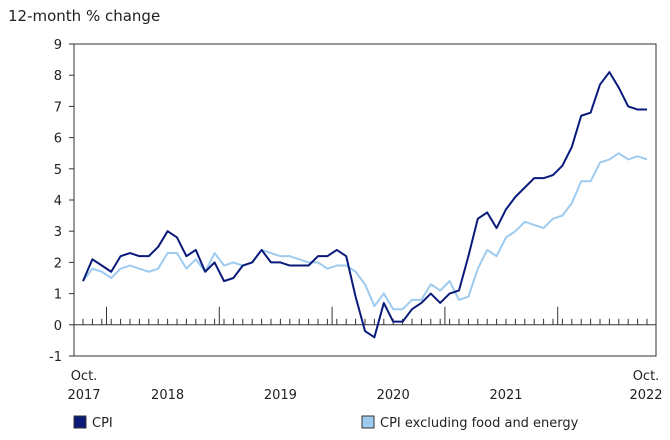  I want to click on legend-label: CPI excluding food and energy, so click(479, 423).